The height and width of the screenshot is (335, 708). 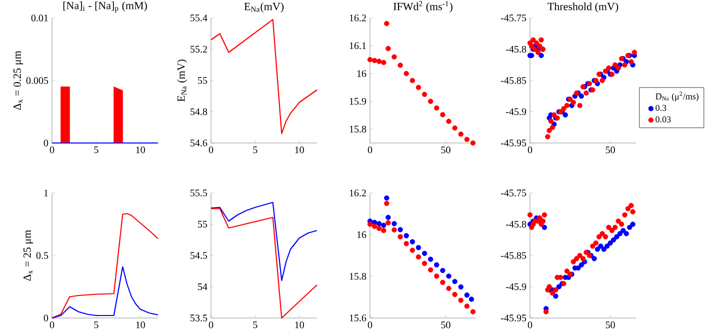 I want to click on y-tick-label: 54.5, so click(x=199, y=255).